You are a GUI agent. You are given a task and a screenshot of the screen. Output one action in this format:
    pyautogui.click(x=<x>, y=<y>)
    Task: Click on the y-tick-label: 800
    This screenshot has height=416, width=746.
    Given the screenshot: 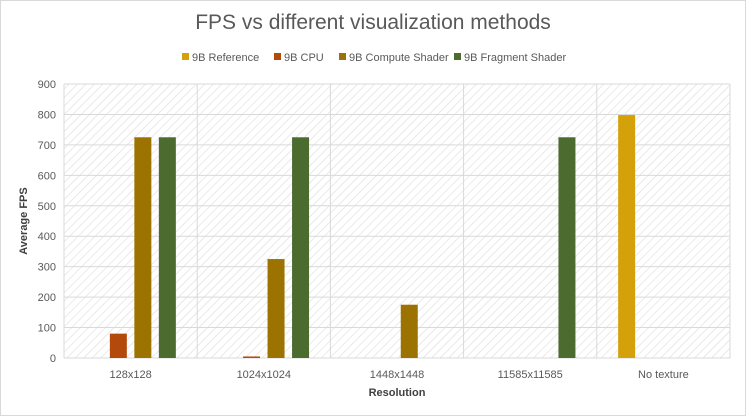 What is the action you would take?
    pyautogui.click(x=47, y=115)
    